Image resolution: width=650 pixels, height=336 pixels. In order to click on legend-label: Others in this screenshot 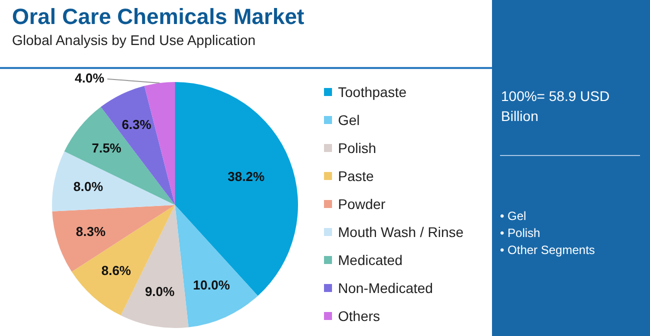, I will do `click(359, 316)`.